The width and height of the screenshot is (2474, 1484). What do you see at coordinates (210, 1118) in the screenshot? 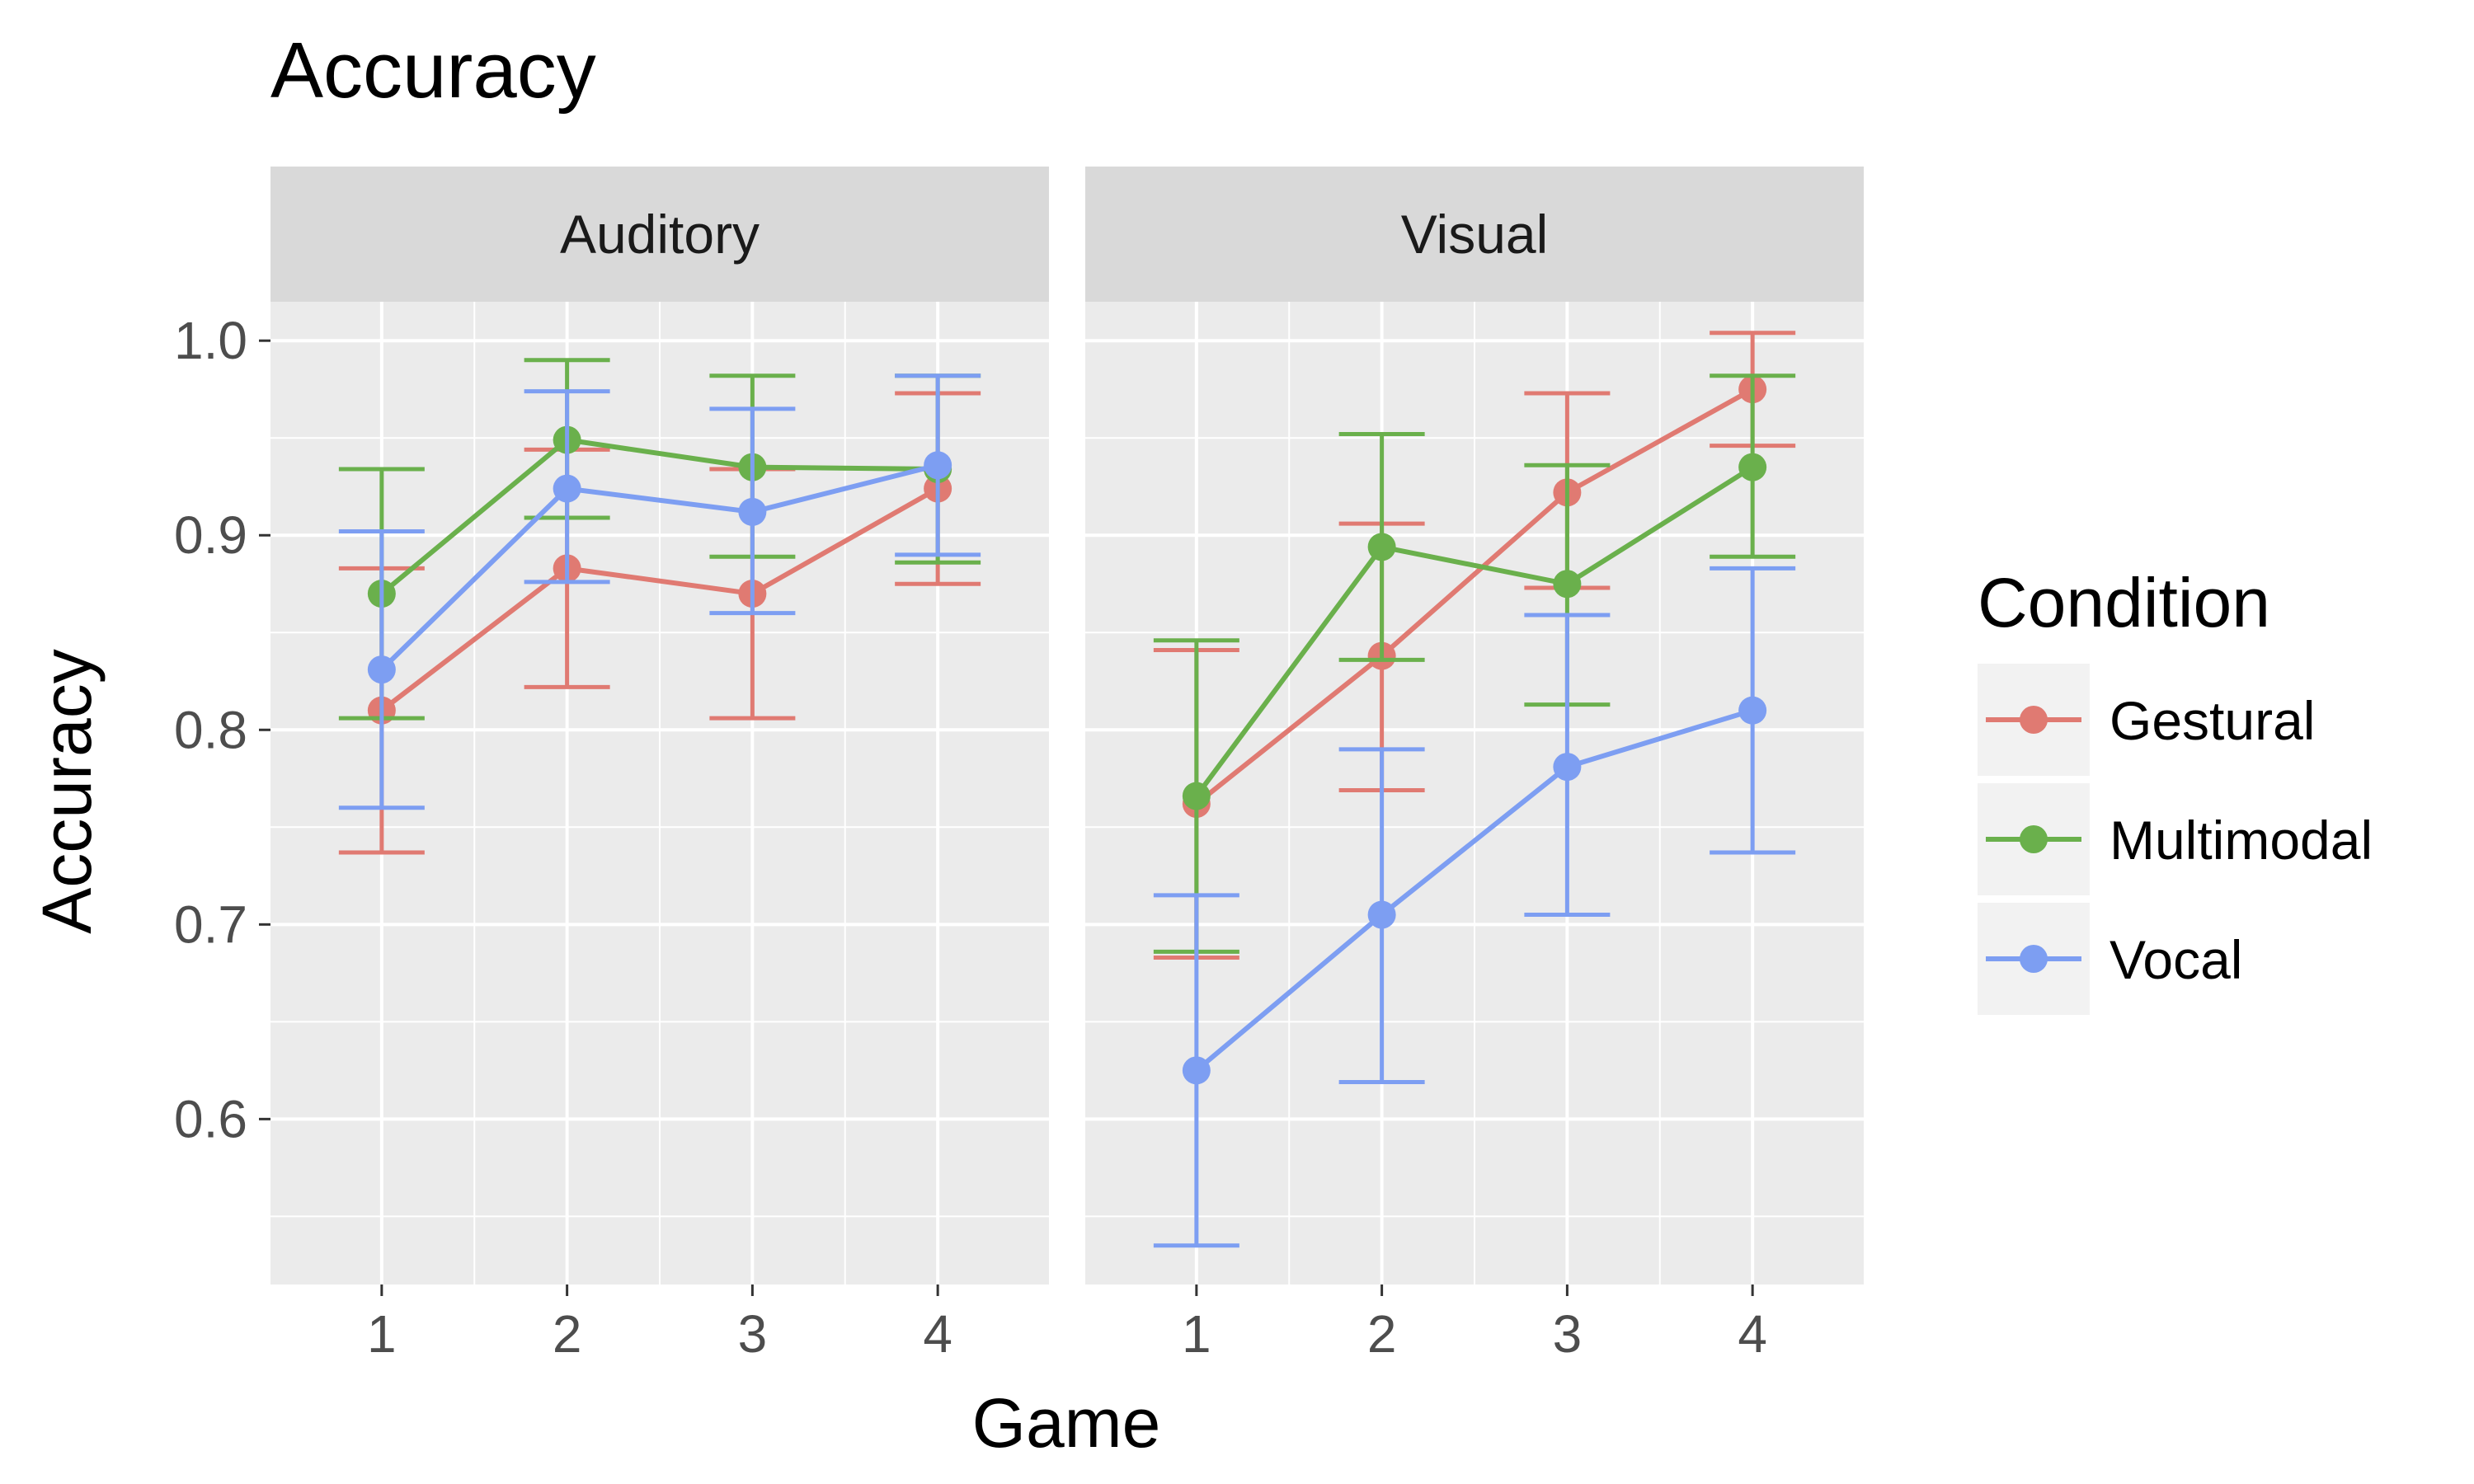
I see `y-tick-label: 0.6` at bounding box center [210, 1118].